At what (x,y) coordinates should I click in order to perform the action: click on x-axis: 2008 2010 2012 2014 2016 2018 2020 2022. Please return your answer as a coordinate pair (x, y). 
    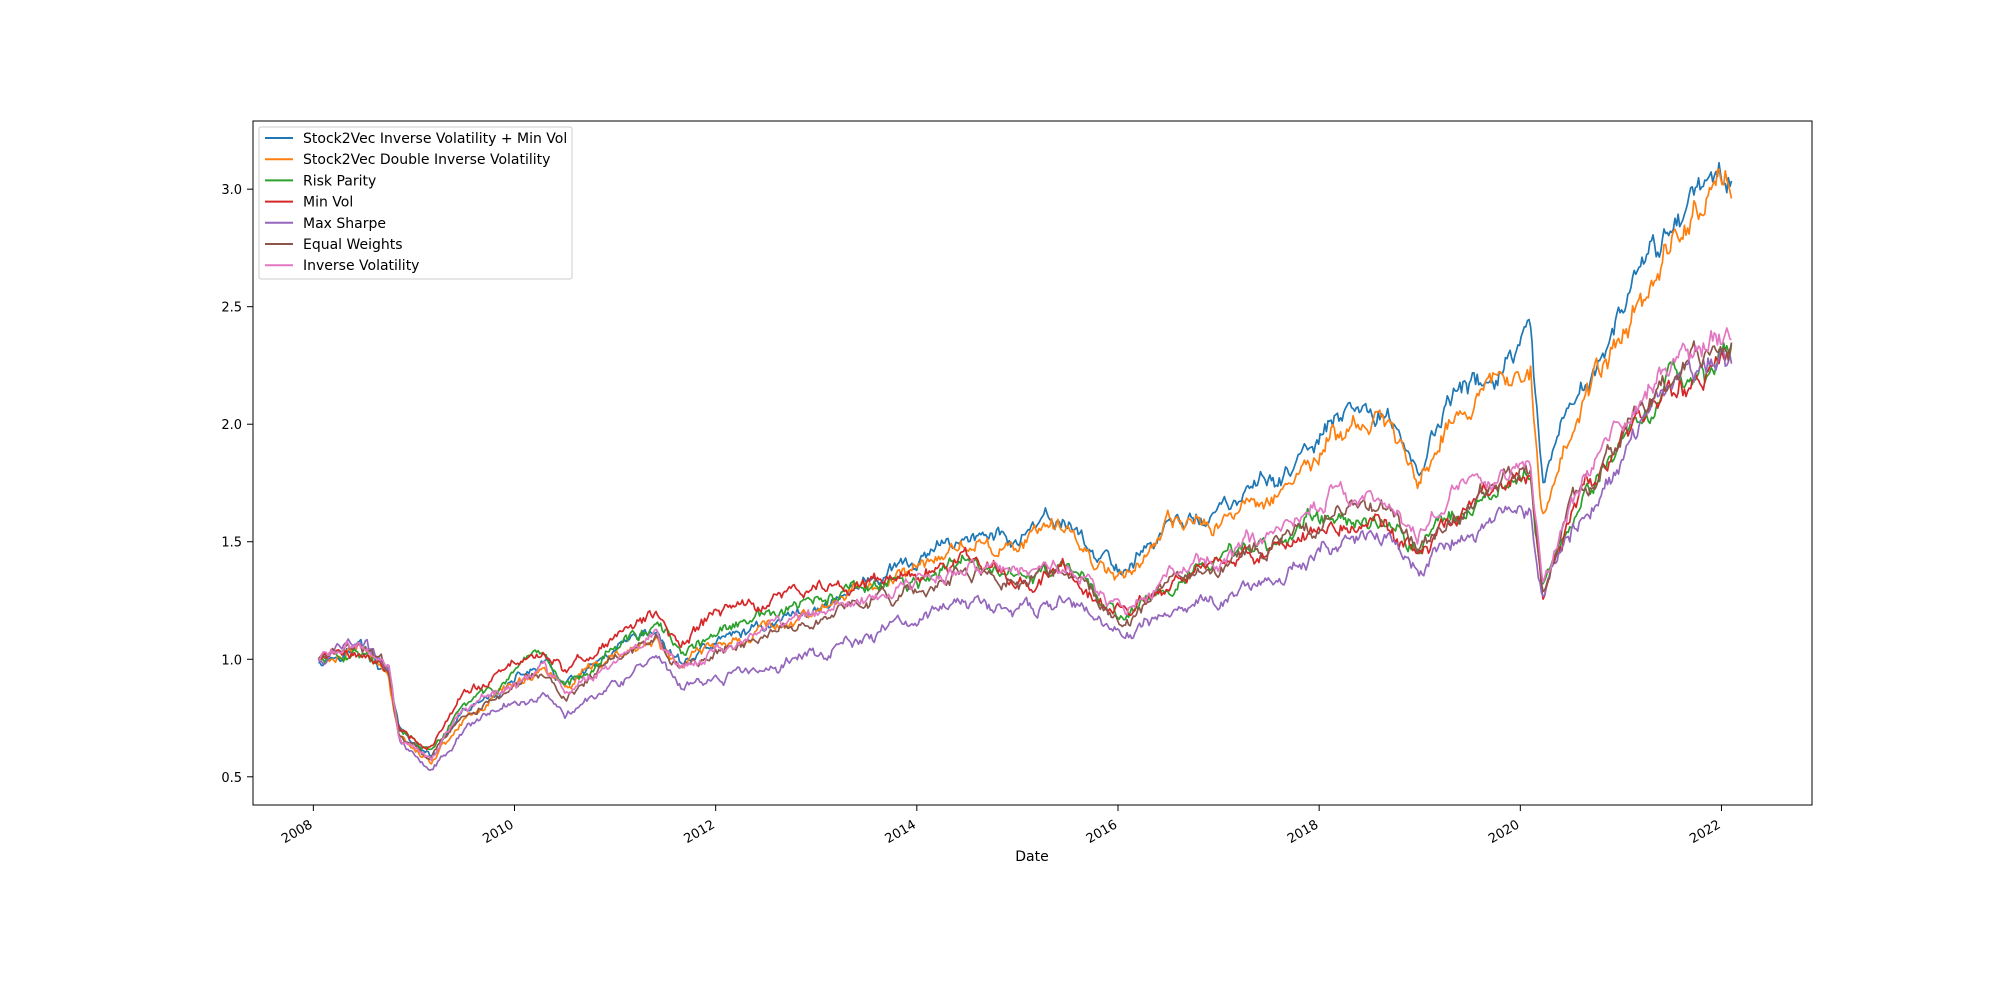
    Looking at the image, I should click on (1001, 826).